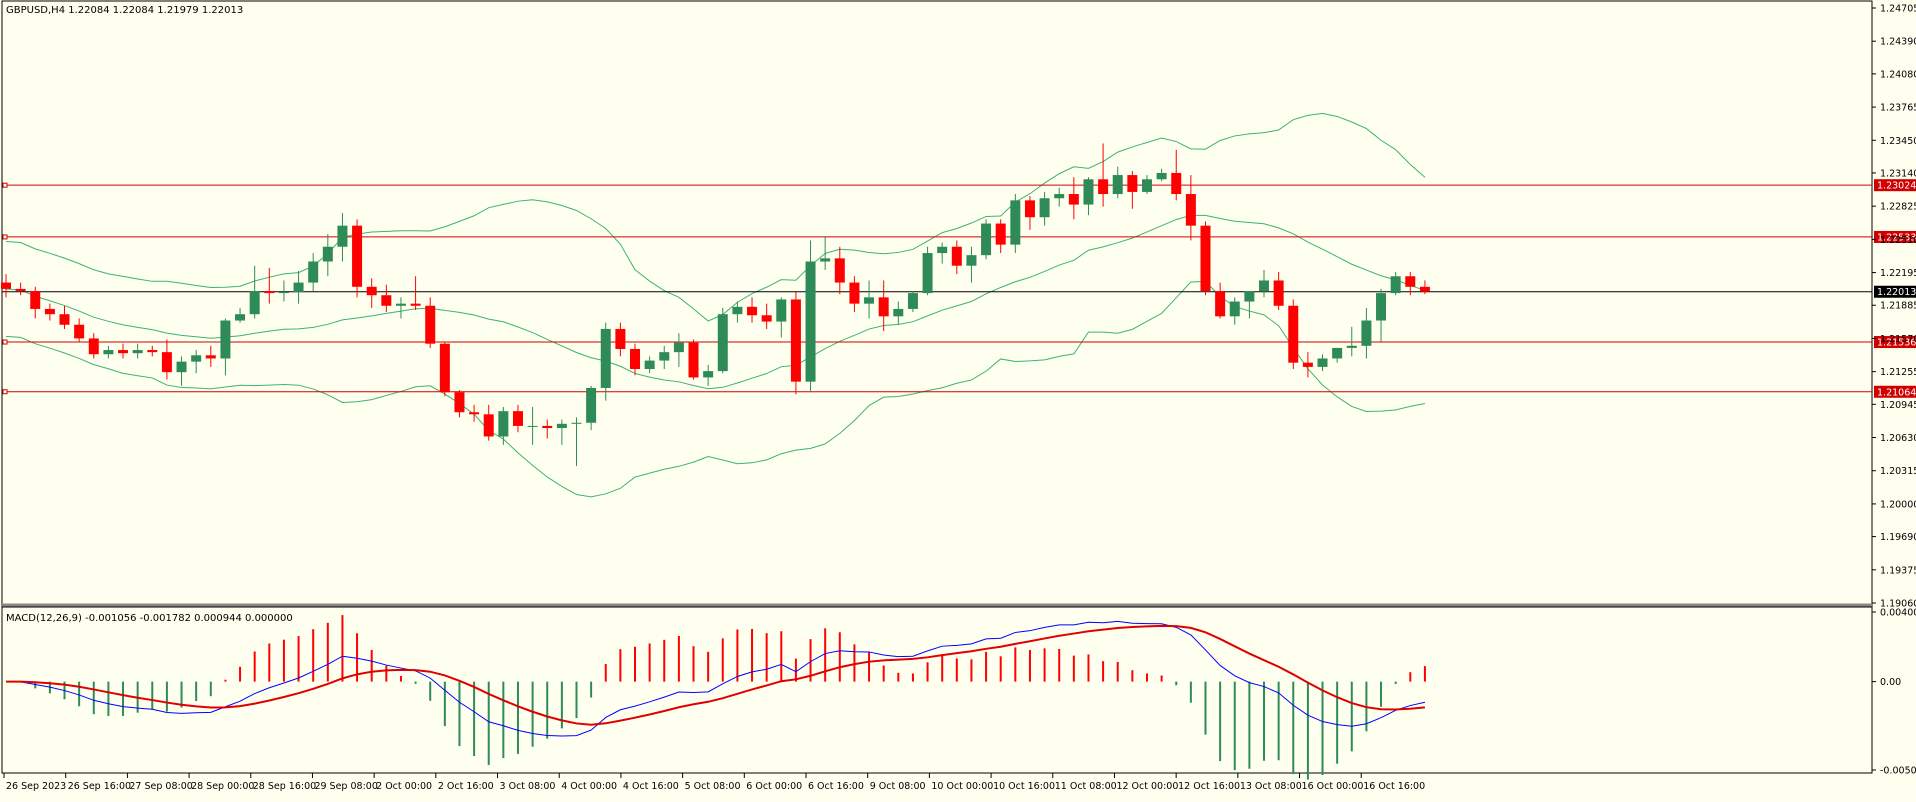  I want to click on level-price-label: 1.23024, so click(1896, 186).